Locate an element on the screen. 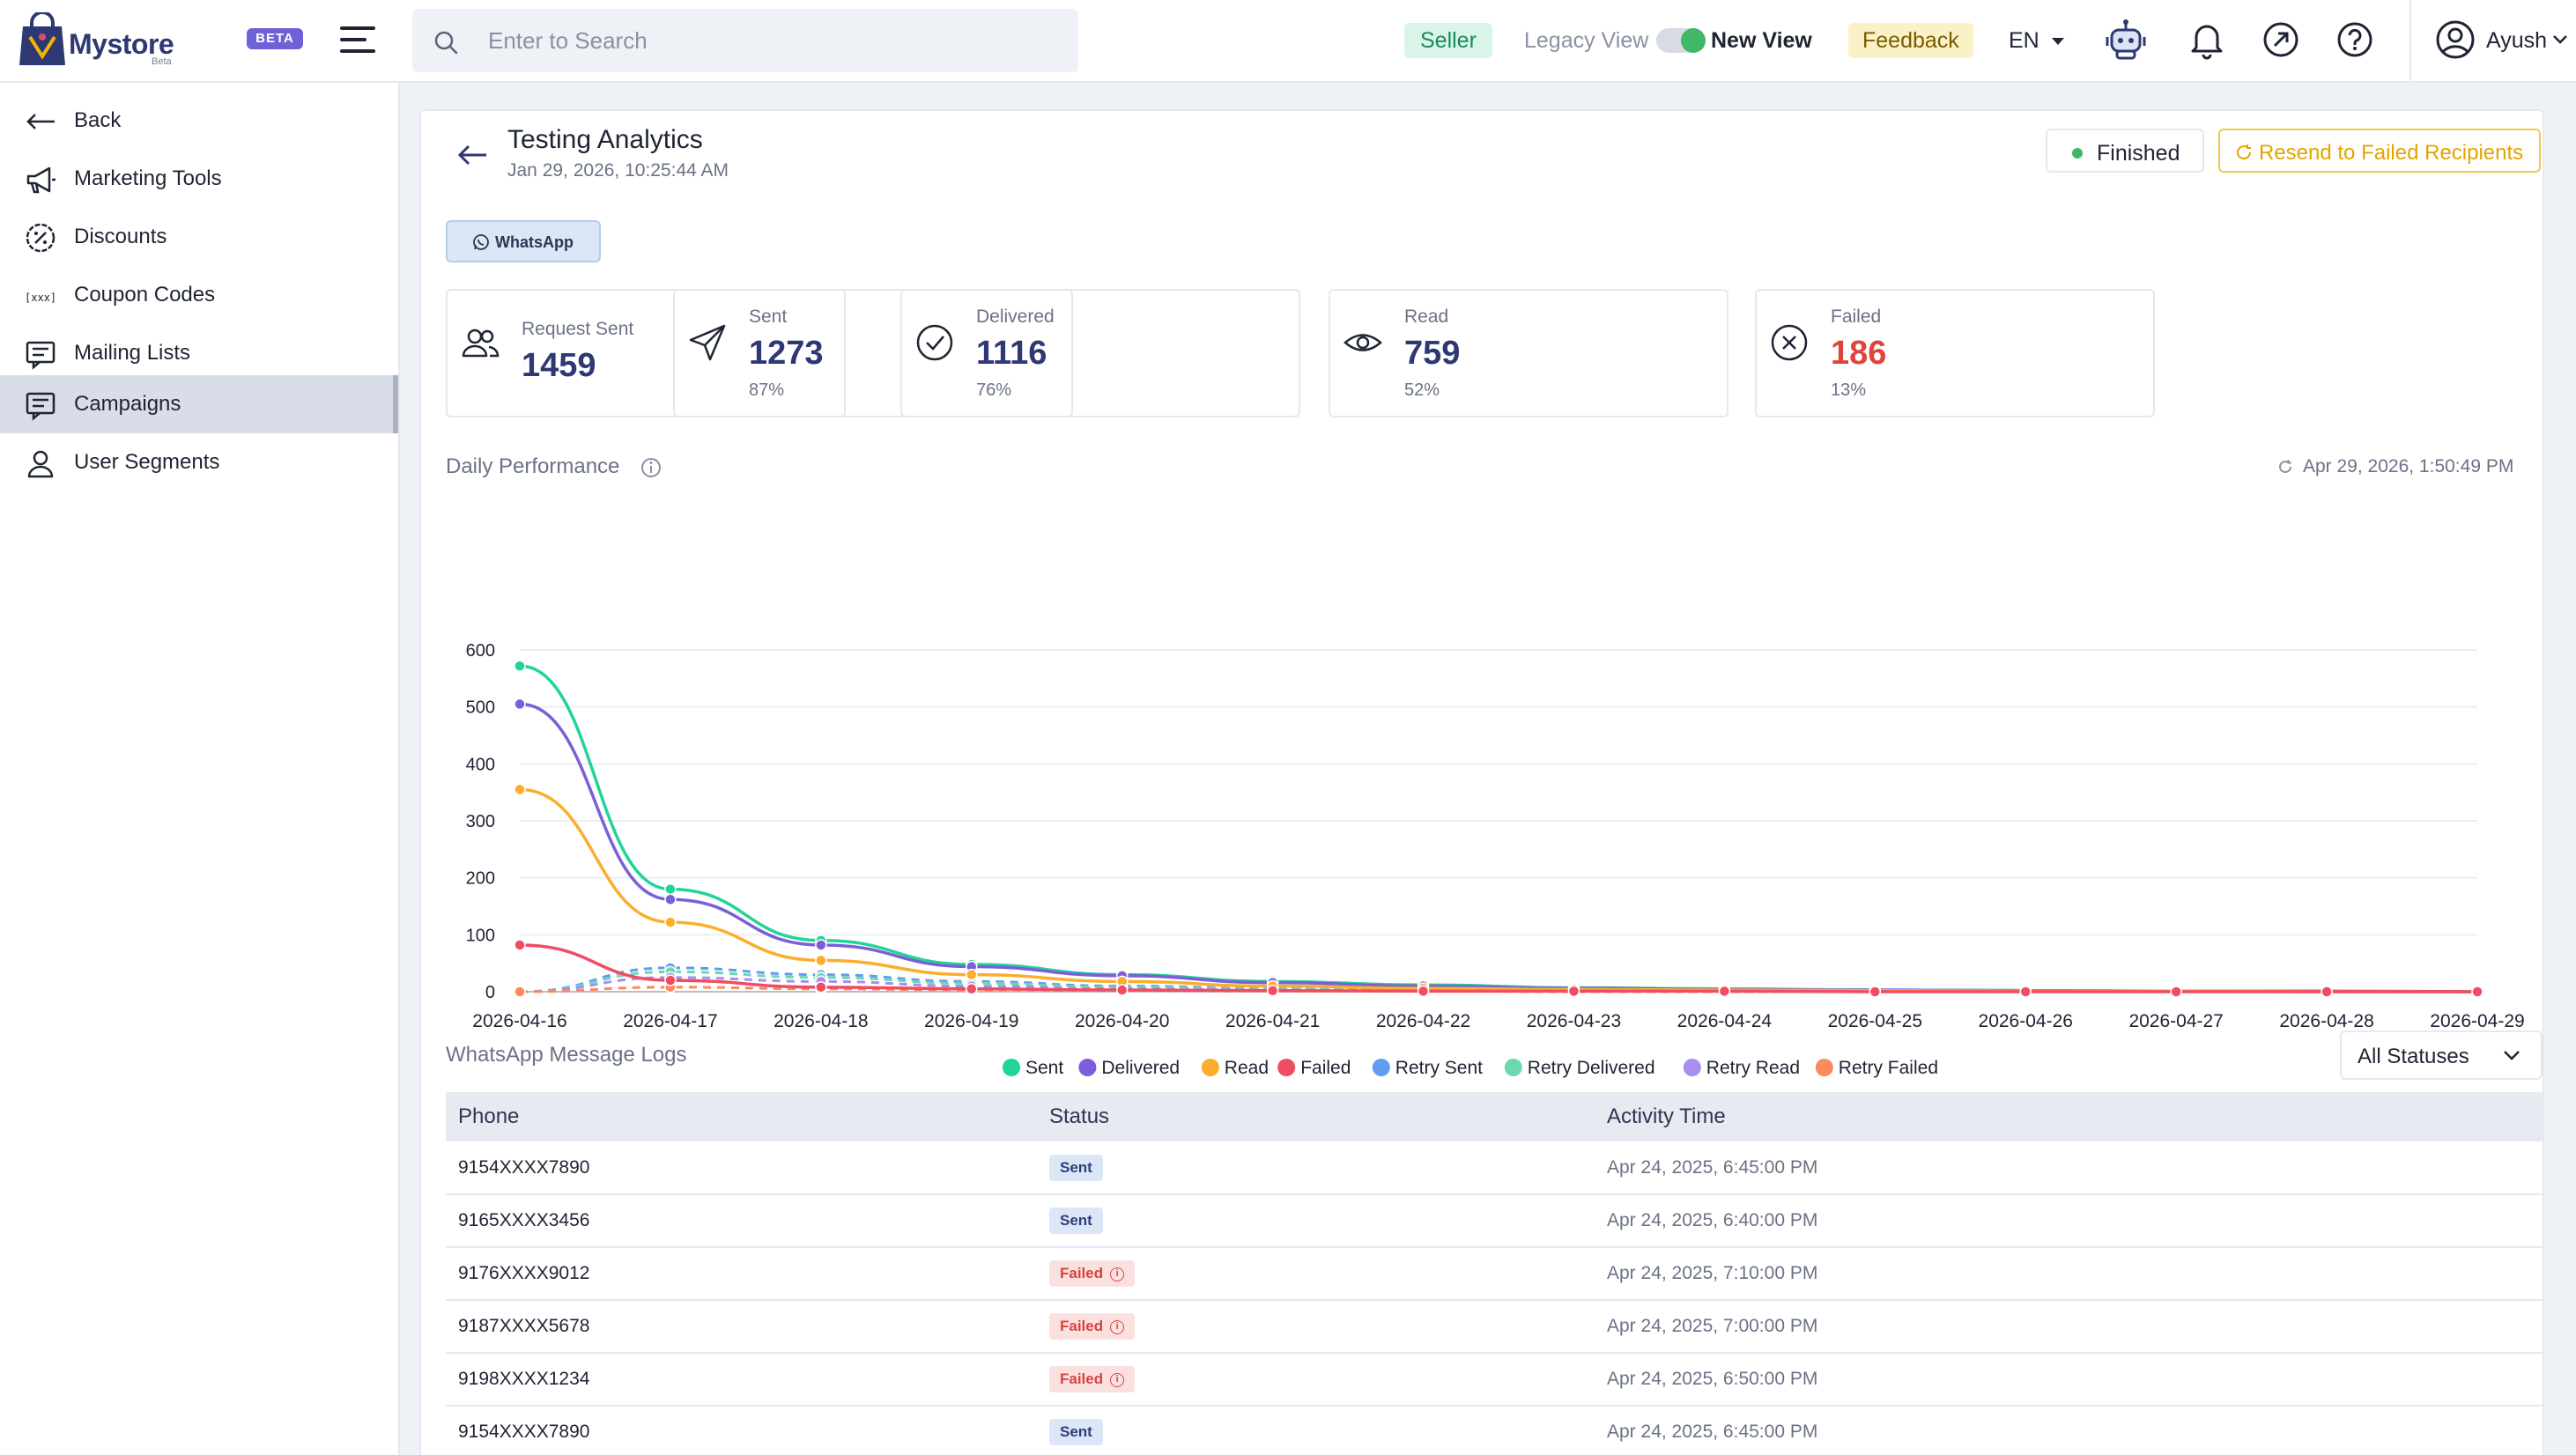 This screenshot has width=2576, height=1455. status-filter-value: All Statuses is located at coordinates (2413, 1056).